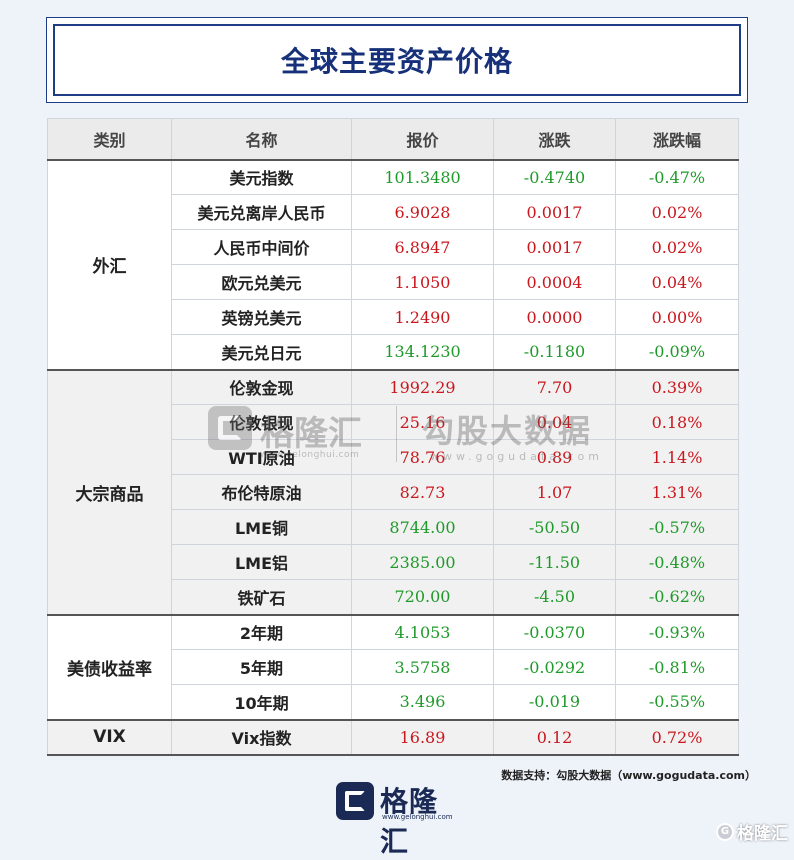 This screenshot has height=860, width=794. Describe the element at coordinates (554, 422) in the screenshot. I see `change-cell: 0.04` at that location.